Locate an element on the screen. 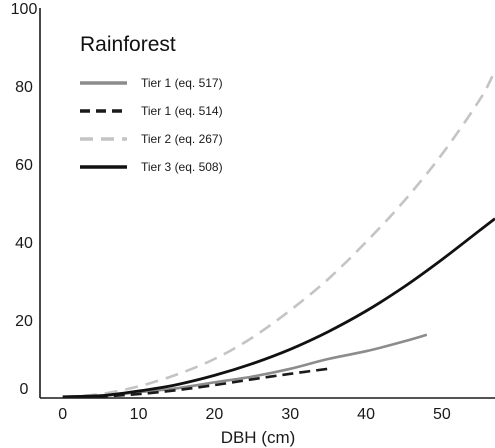 Image resolution: width=495 pixels, height=448 pixels. y-tick-label: 100 is located at coordinates (24, 9).